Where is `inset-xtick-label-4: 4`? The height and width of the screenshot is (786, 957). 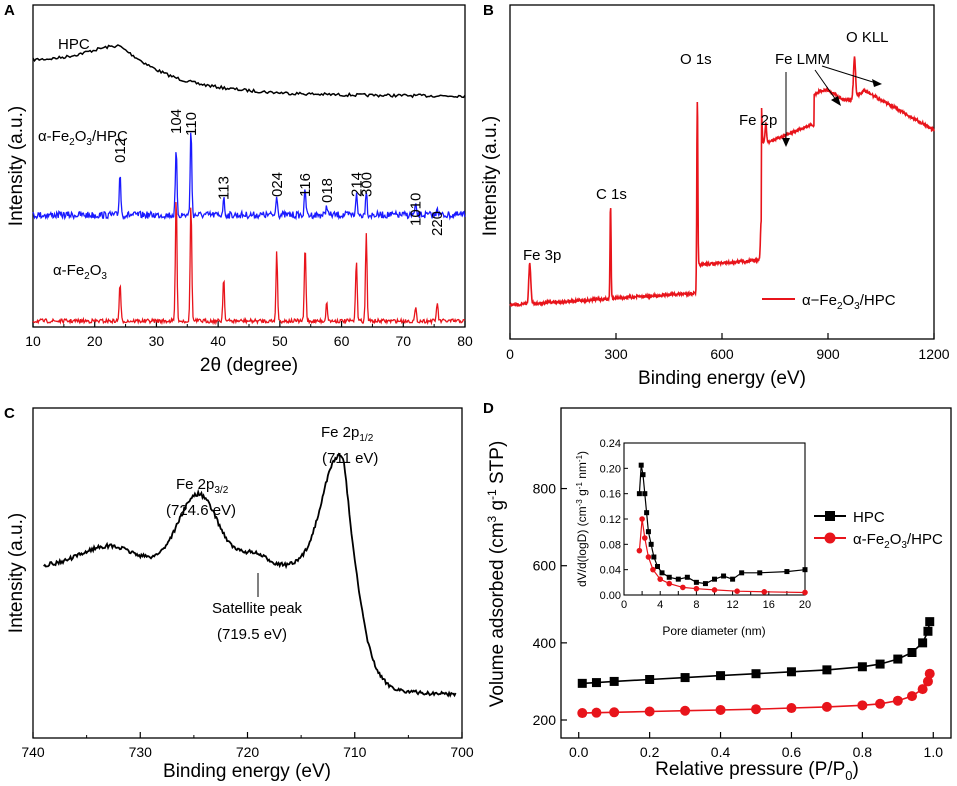
inset-xtick-label-4: 4 is located at coordinates (660, 605).